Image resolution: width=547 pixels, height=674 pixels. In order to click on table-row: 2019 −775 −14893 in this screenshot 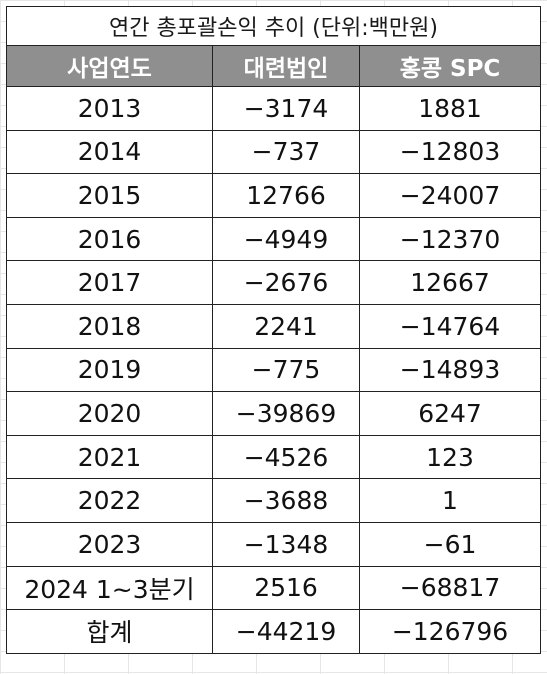, I will do `click(274, 370)`.